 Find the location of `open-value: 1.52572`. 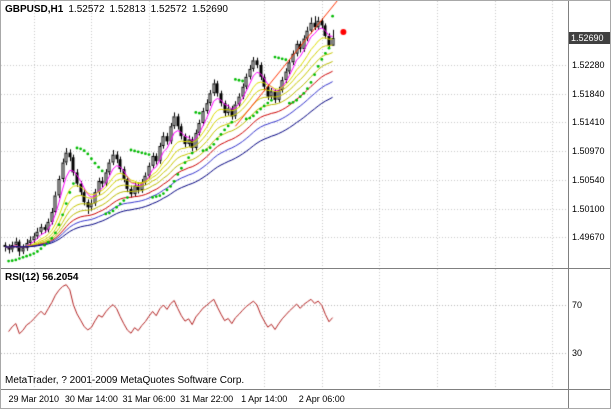

open-value: 1.52572 is located at coordinates (86, 9).